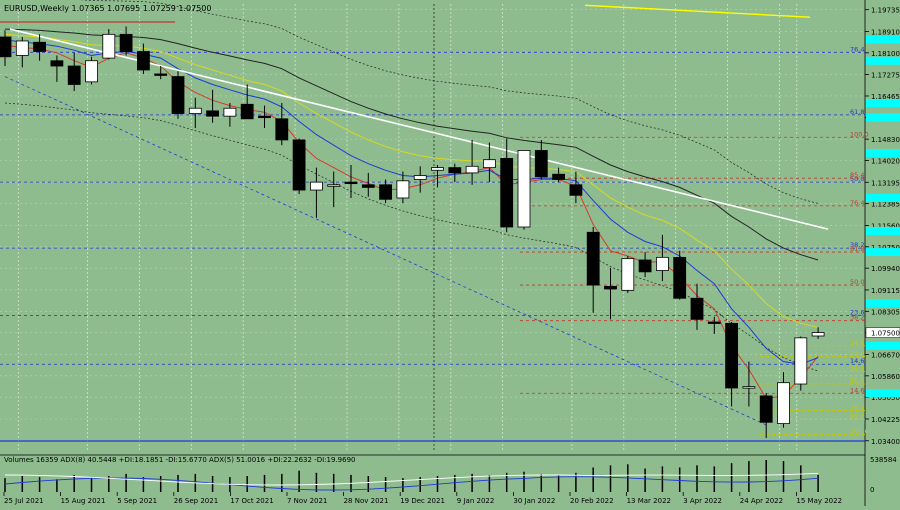 The image size is (900, 510). I want to click on date-tick-label: 26 Sep 2021, so click(196, 501).